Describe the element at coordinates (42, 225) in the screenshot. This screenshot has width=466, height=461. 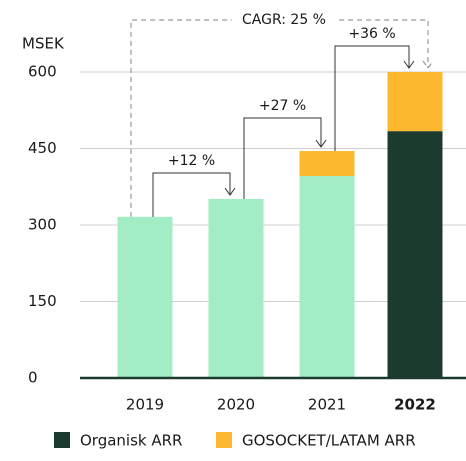
I see `y-tick-label: 300` at that location.